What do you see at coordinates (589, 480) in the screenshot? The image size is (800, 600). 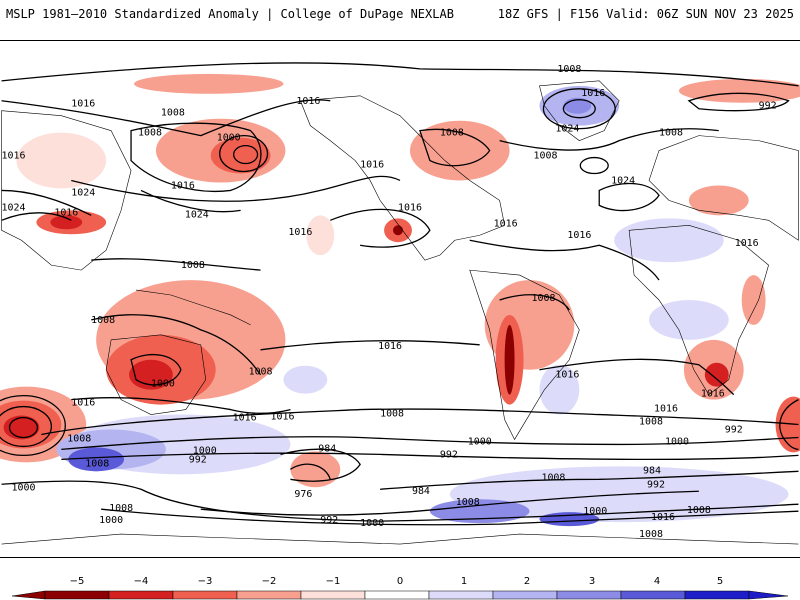 I see `isobar-984-south` at bounding box center [589, 480].